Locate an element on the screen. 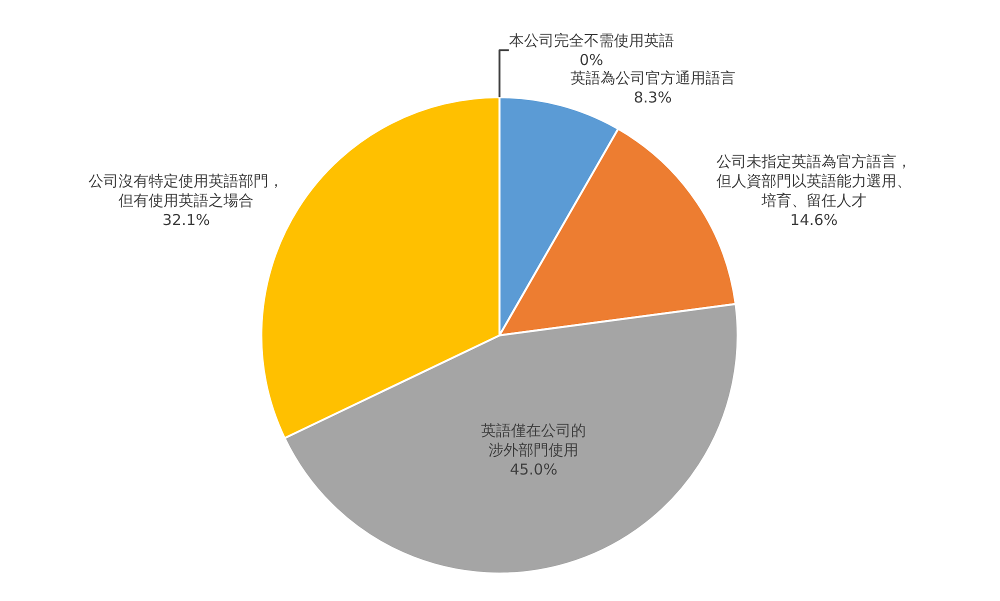 This screenshot has height=601, width=1000. slice-label: 公司沒有特定使用英語部門，但有使用英語之場合 is located at coordinates (186, 191).